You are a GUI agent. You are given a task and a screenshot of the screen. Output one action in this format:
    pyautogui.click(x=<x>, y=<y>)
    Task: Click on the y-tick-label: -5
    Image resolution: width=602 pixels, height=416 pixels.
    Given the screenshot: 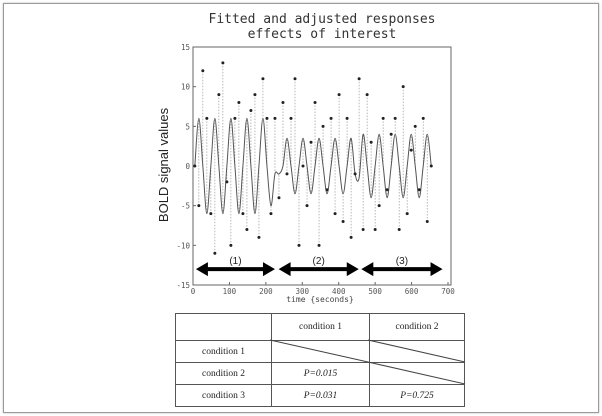 What is the action you would take?
    pyautogui.click(x=185, y=206)
    